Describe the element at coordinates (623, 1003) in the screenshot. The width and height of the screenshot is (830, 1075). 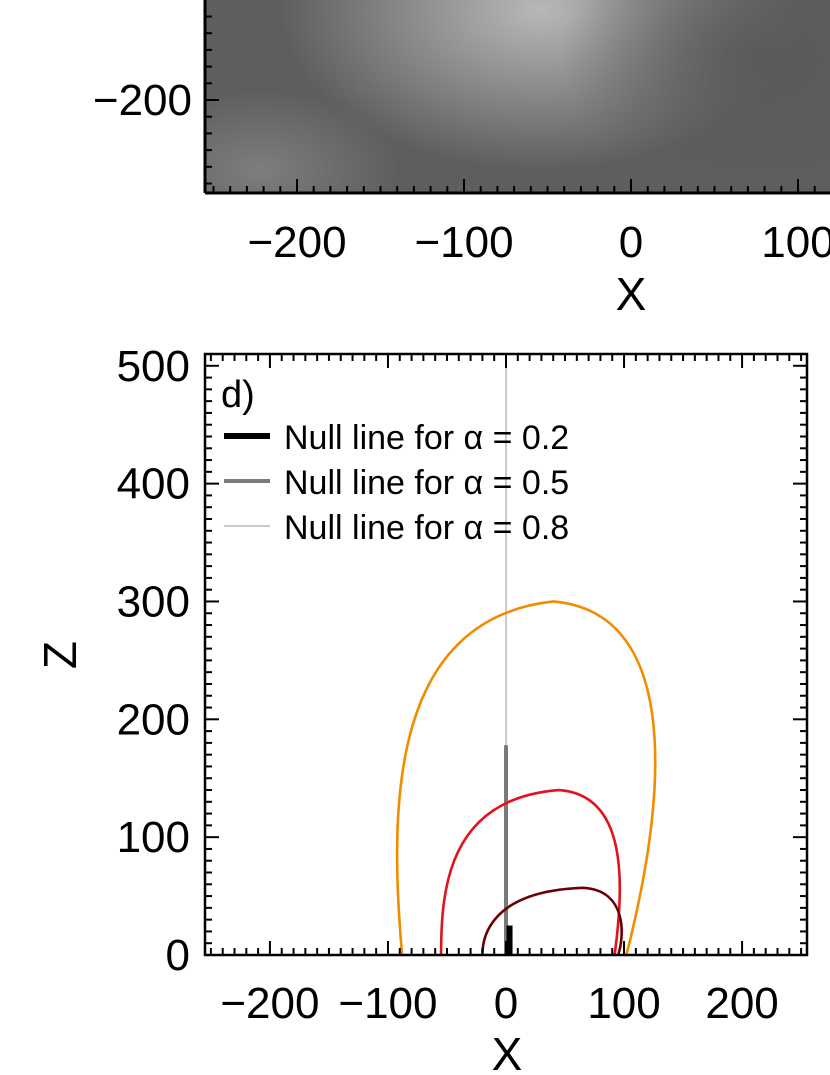
I see `x-tick-label: 100` at that location.